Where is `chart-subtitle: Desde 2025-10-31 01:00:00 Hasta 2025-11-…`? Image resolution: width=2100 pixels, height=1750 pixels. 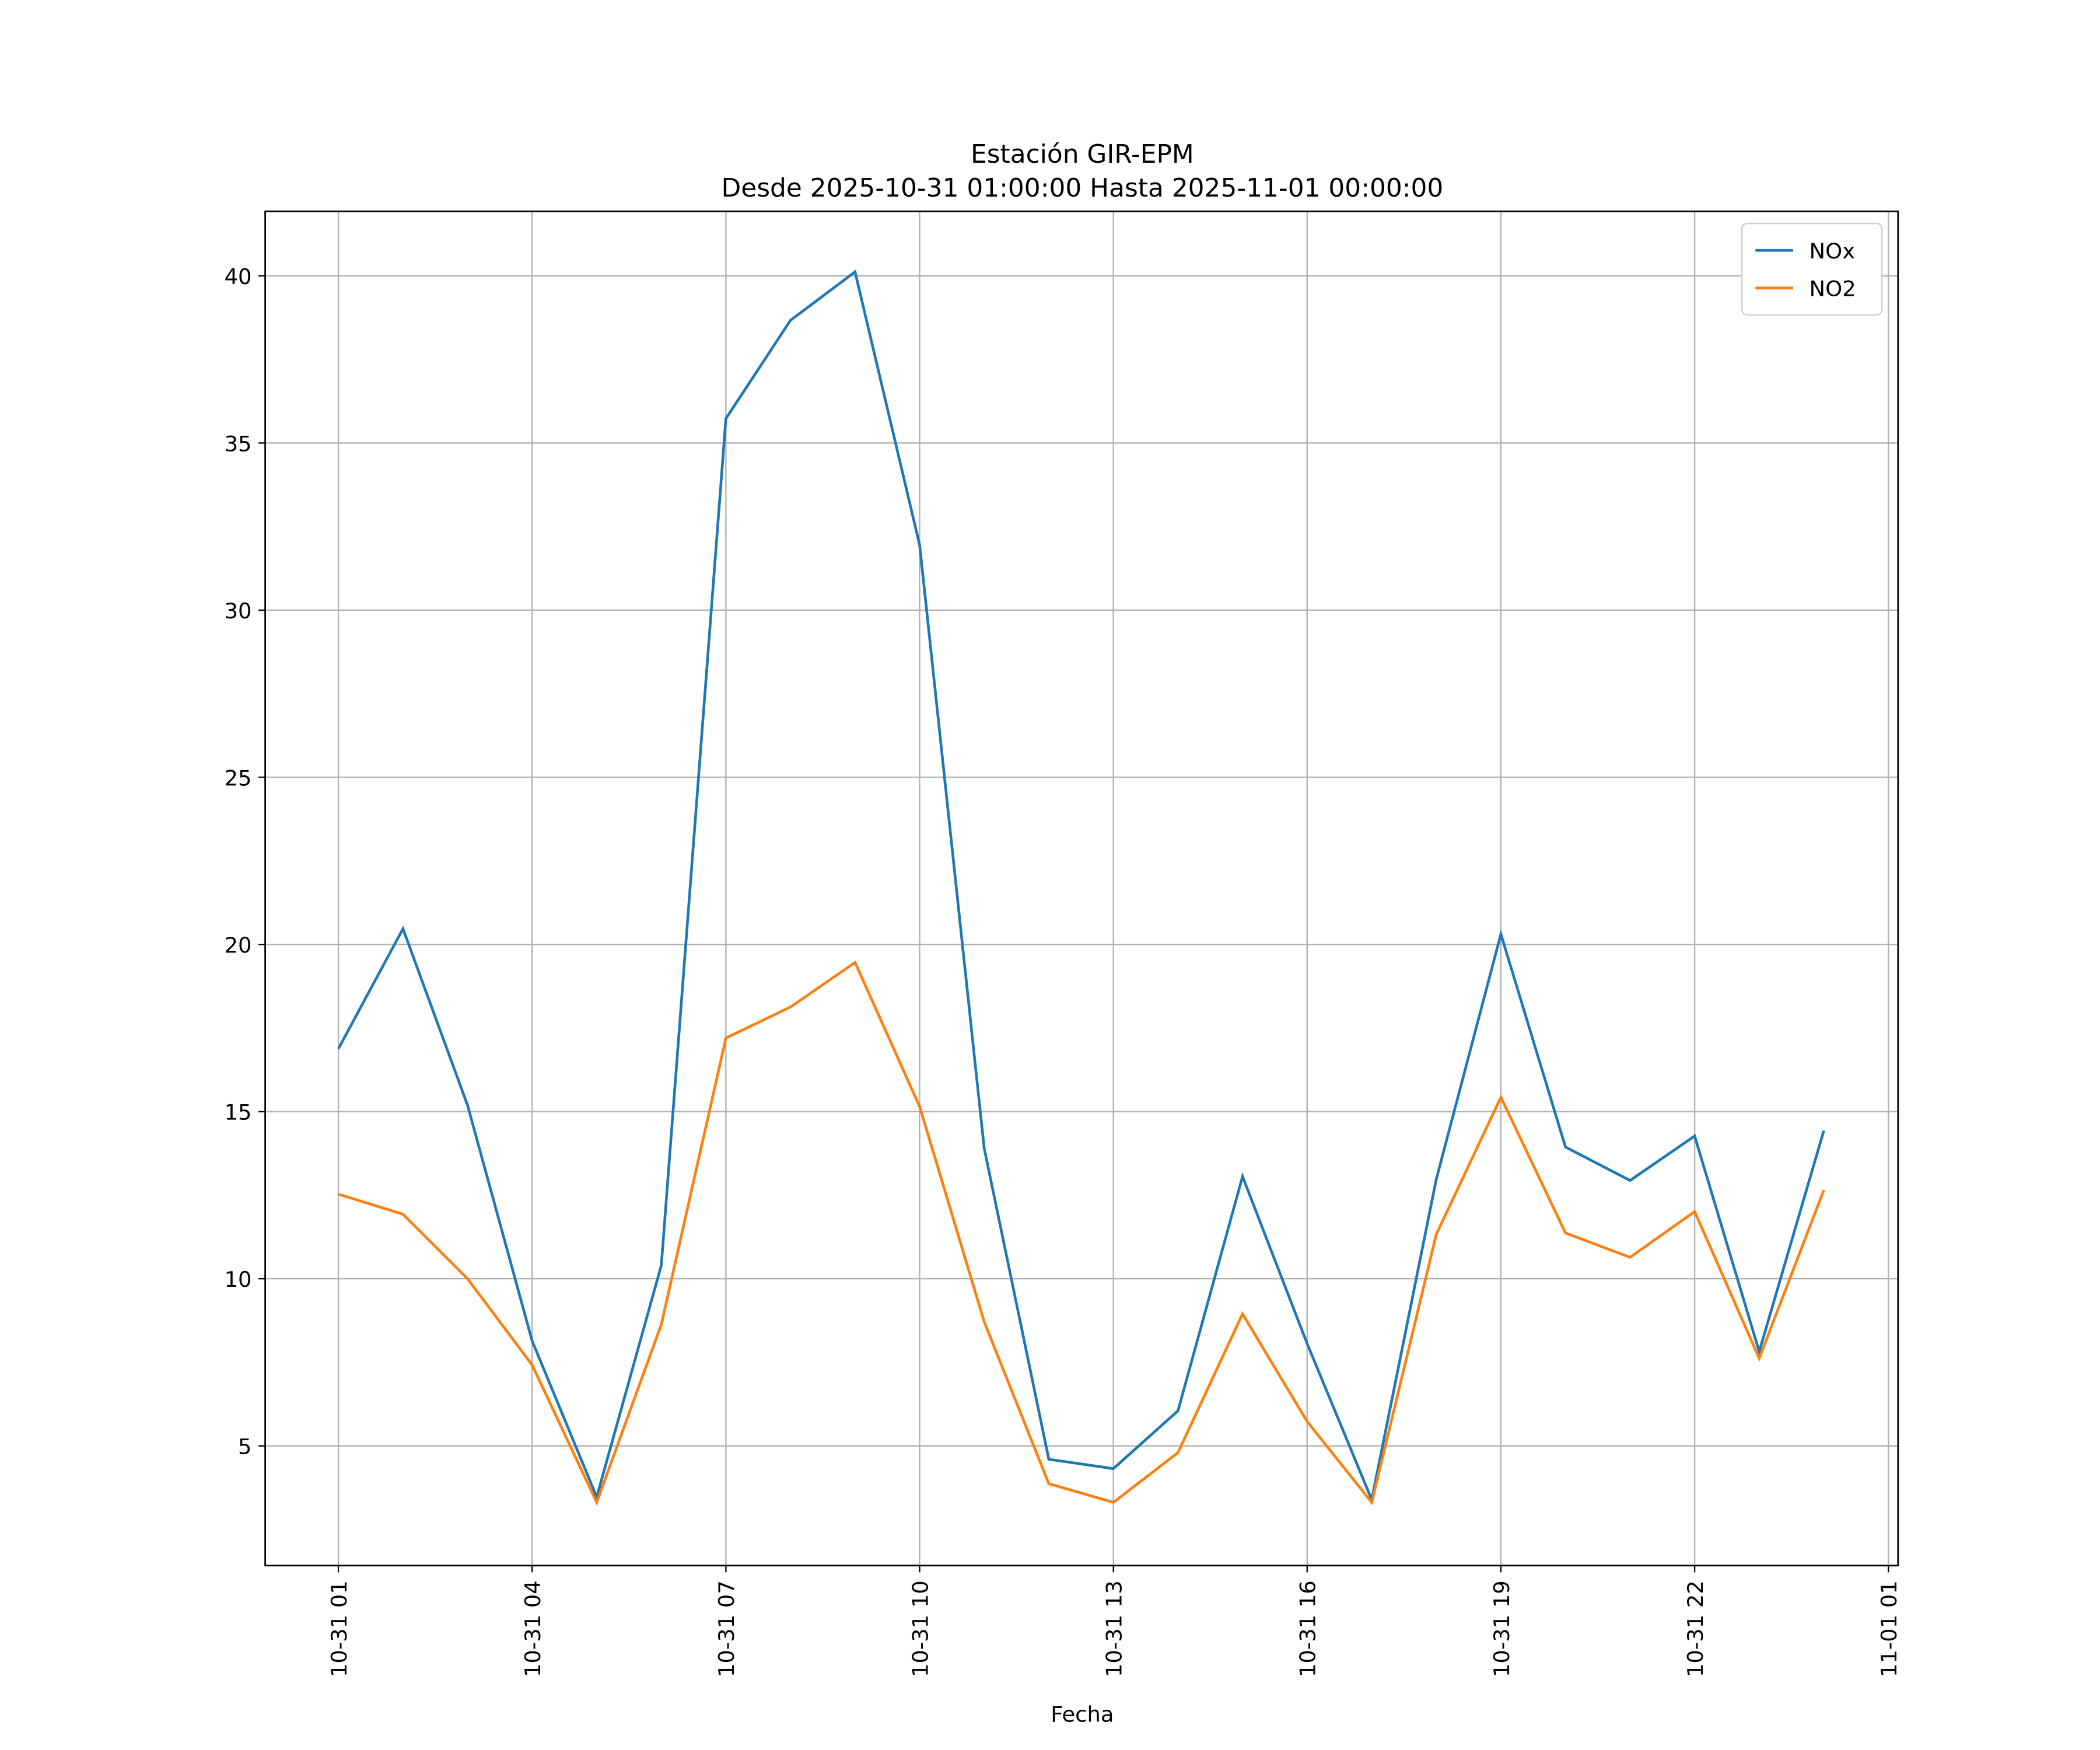 chart-subtitle: Desde 2025-10-31 01:00:00 Hasta 2025-11-… is located at coordinates (1082, 188).